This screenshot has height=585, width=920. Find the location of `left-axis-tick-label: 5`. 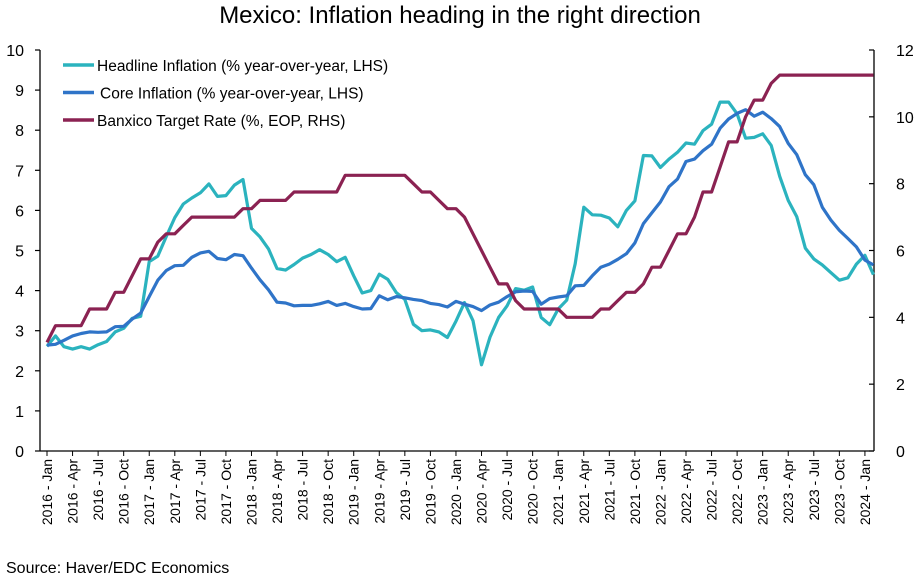

left-axis-tick-label: 5 is located at coordinates (19, 252).